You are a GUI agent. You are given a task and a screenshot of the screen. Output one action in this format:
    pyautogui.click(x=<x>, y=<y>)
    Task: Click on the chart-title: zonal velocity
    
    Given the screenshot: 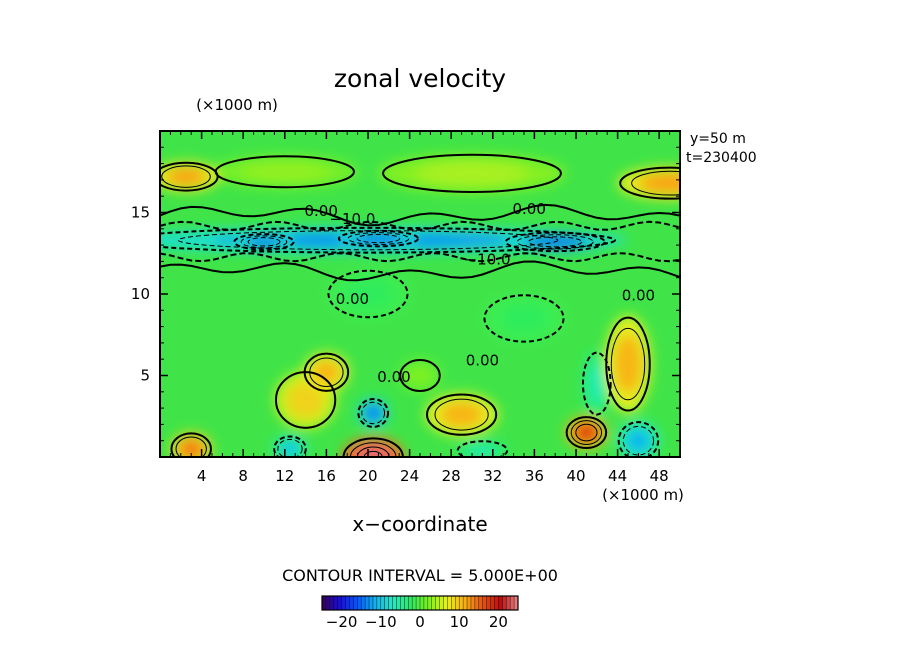 What is the action you would take?
    pyautogui.click(x=420, y=78)
    